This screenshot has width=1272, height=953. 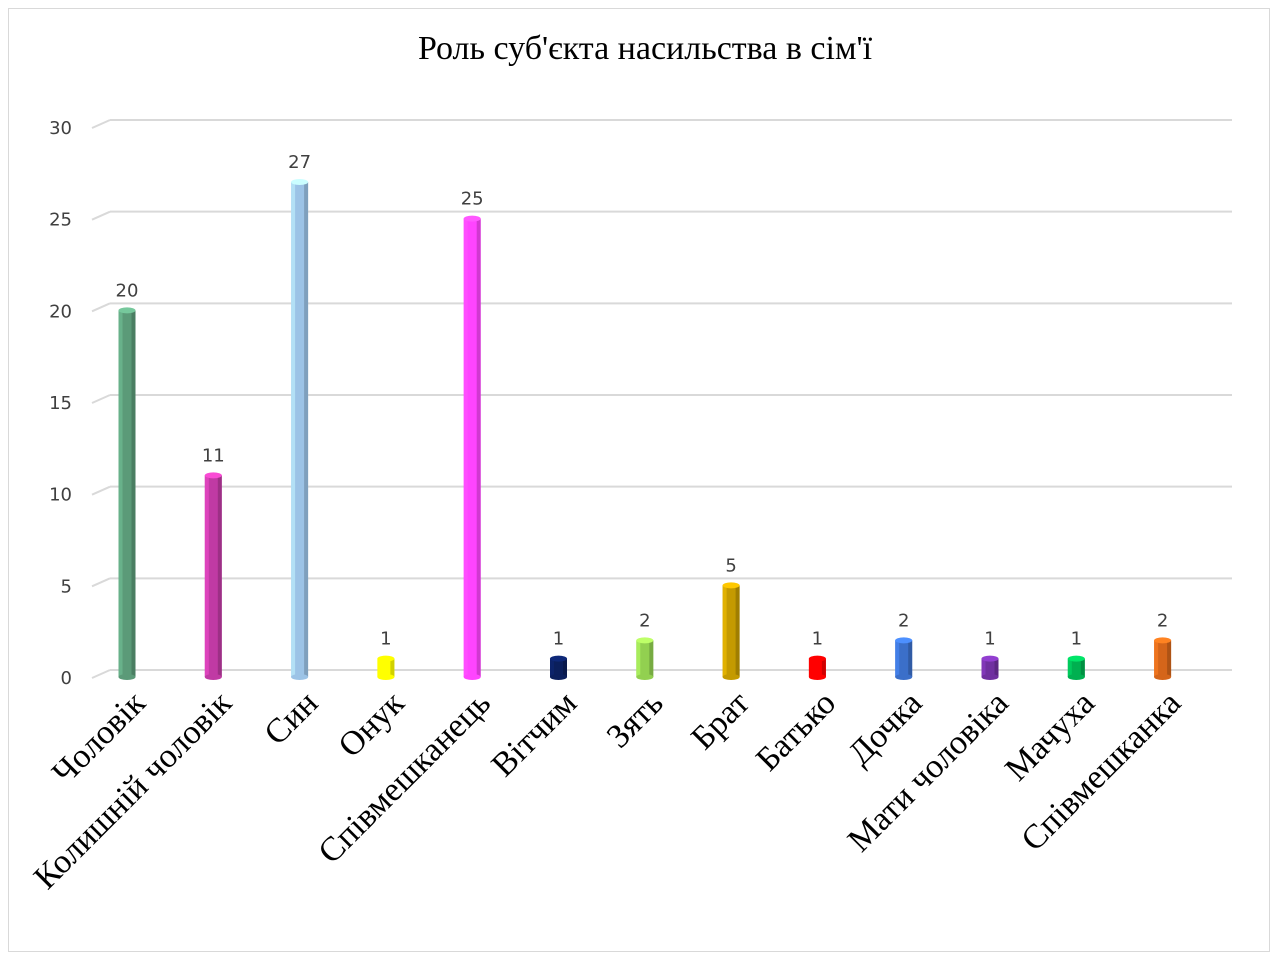 What do you see at coordinates (535, 734) in the screenshot?
I see `category-label: Вітчим` at bounding box center [535, 734].